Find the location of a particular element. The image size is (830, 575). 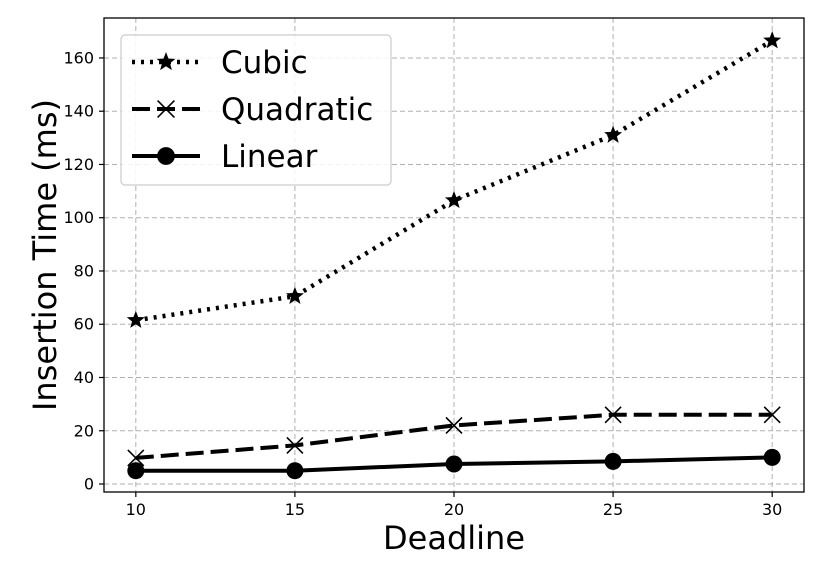

y-axis-ticks: 0 20 40 60 80 100 120 140 160 is located at coordinates (83, 271).